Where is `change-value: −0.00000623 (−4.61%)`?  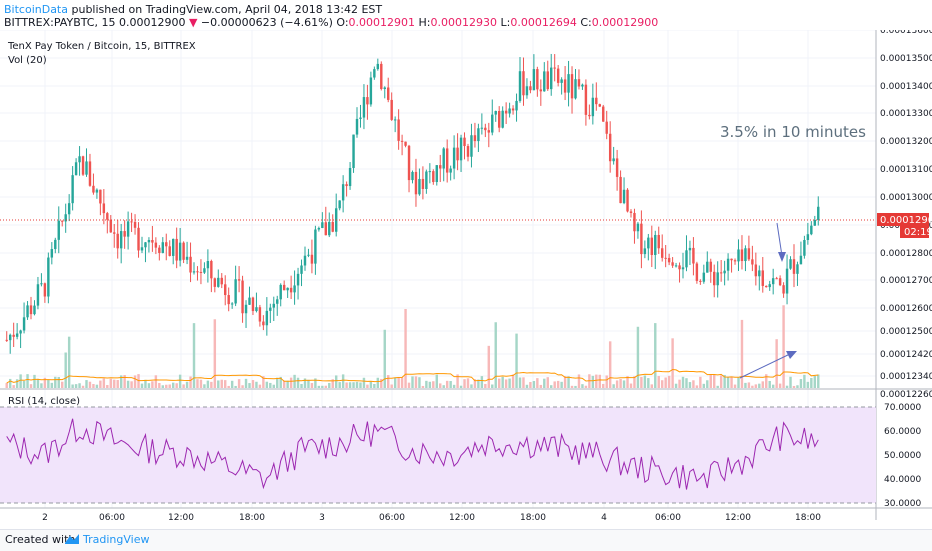
change-value: −0.00000623 (−4.61%) is located at coordinates (267, 22).